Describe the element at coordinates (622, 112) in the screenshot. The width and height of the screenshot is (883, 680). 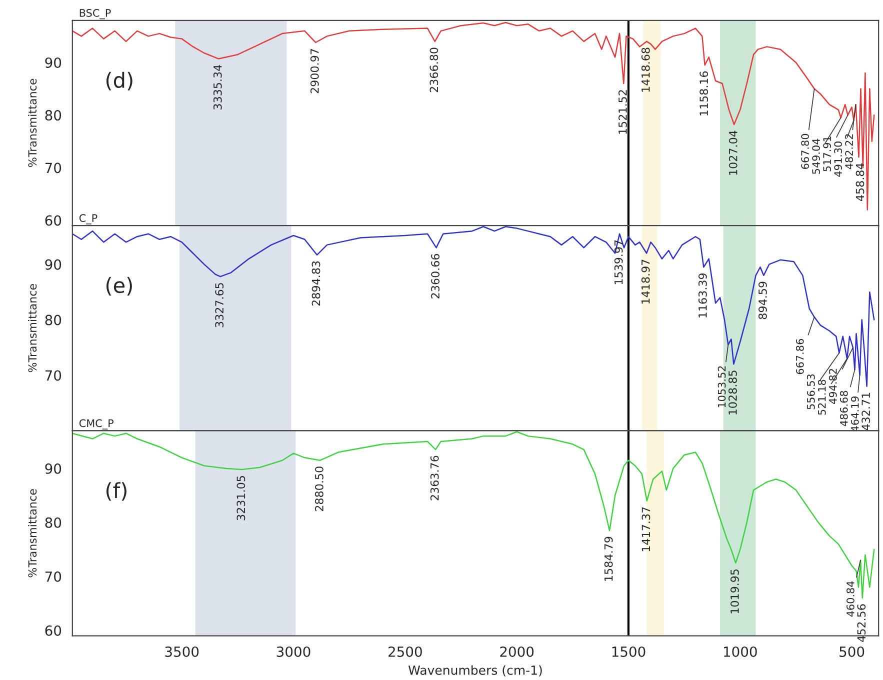
I see `annotation: 1521.52` at that location.